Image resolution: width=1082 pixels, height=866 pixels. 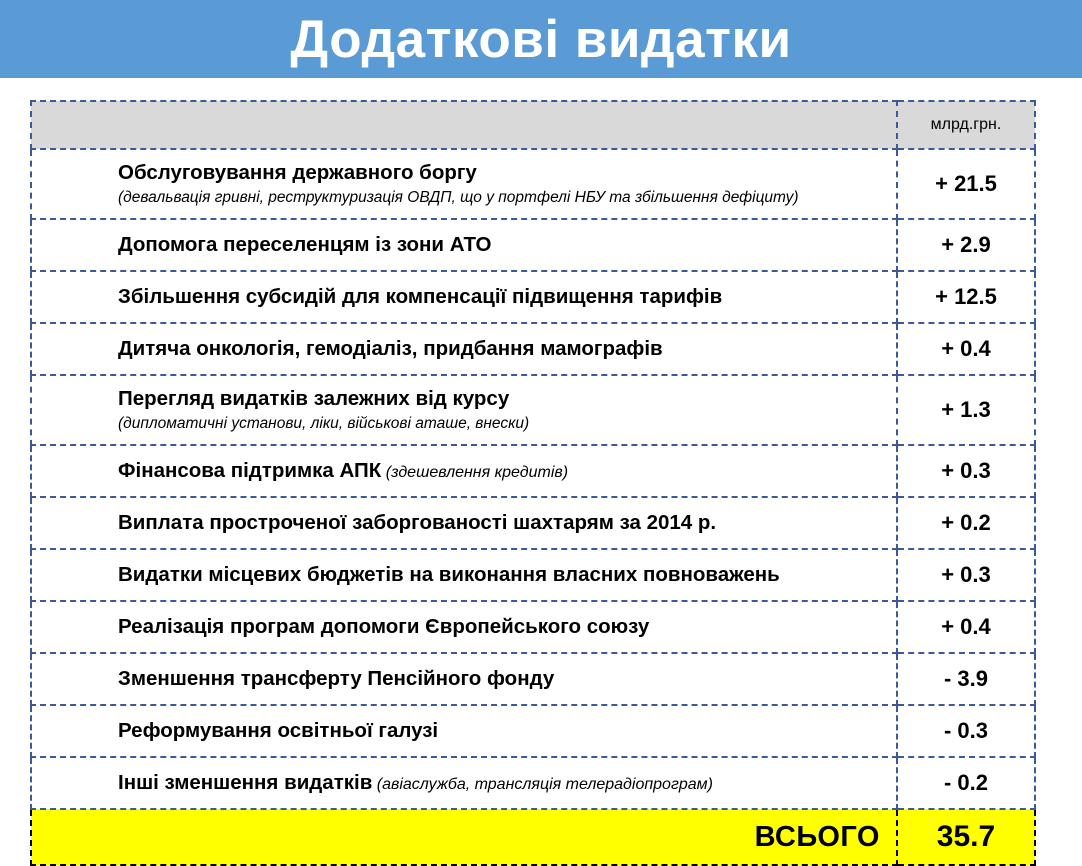 I want to click on row-label-cell: Зменшення трансферту Пенсійного фонду, so click(x=464, y=679).